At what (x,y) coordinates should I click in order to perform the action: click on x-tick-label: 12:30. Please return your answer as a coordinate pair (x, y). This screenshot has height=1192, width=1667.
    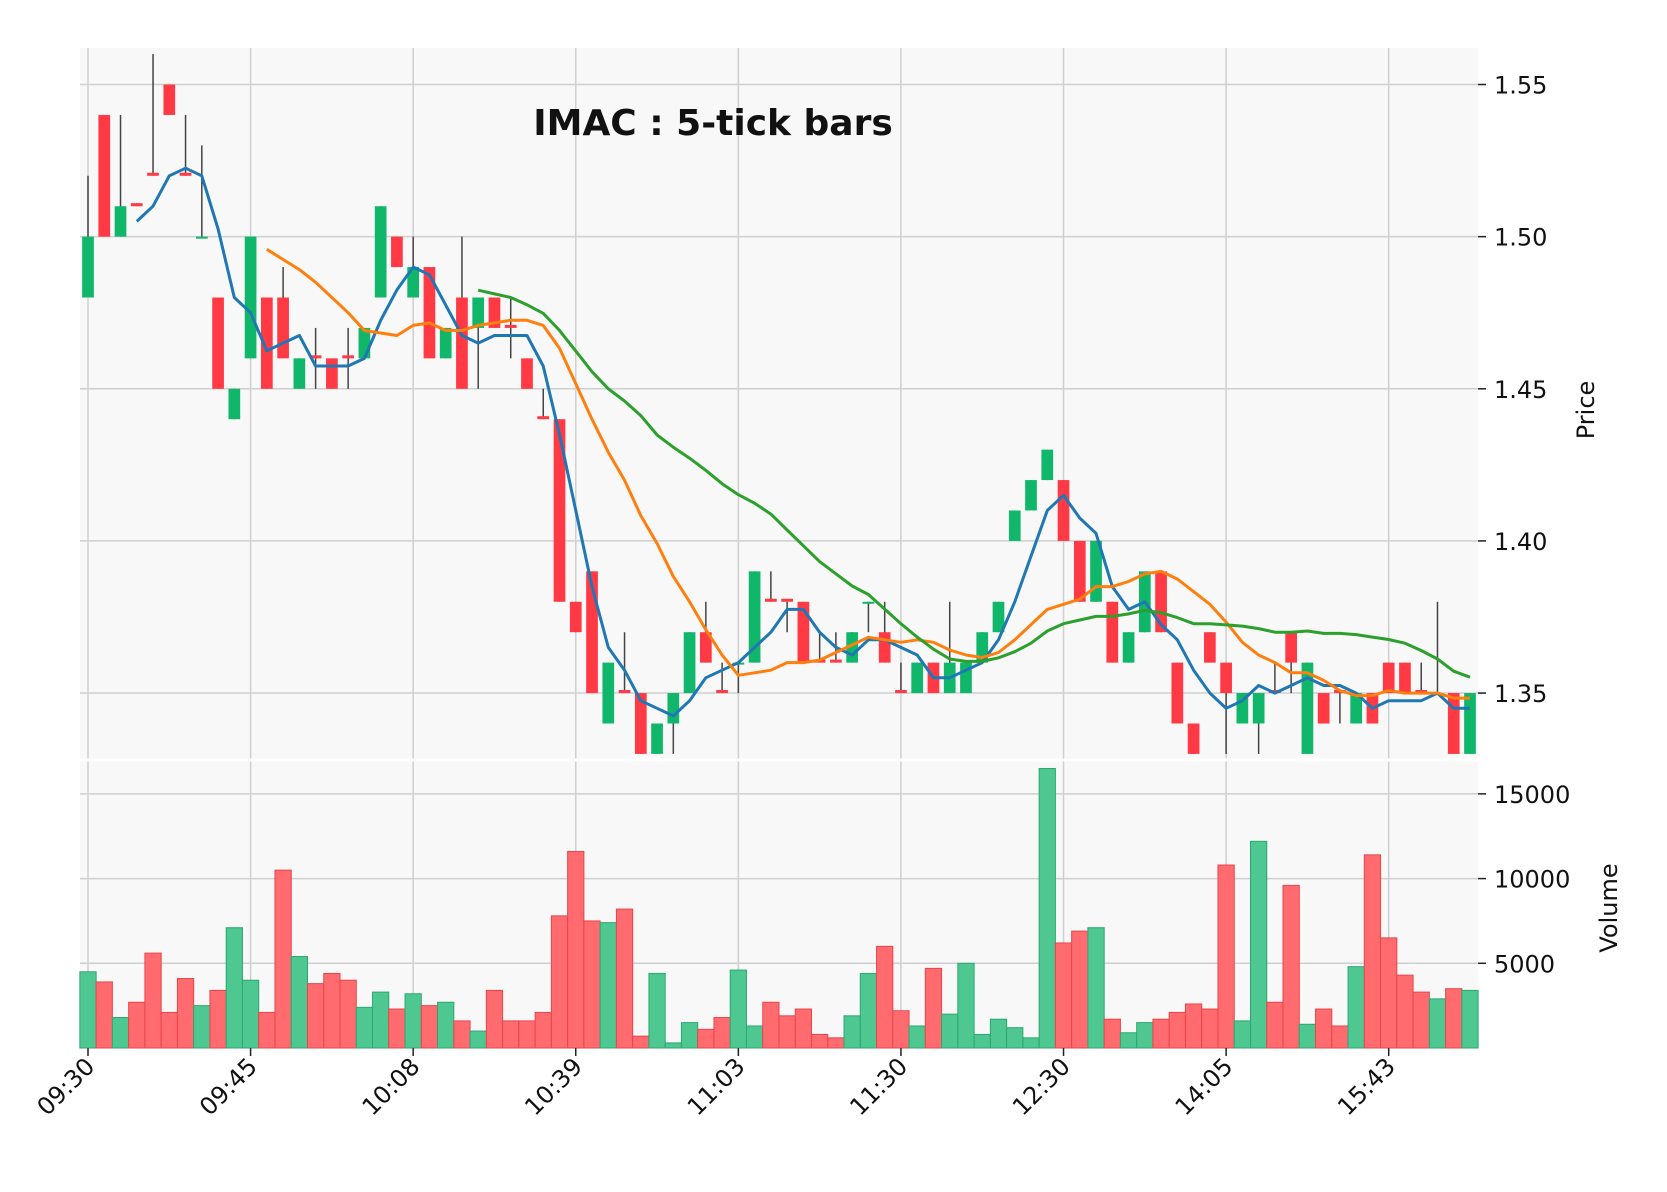
    Looking at the image, I should click on (1041, 1086).